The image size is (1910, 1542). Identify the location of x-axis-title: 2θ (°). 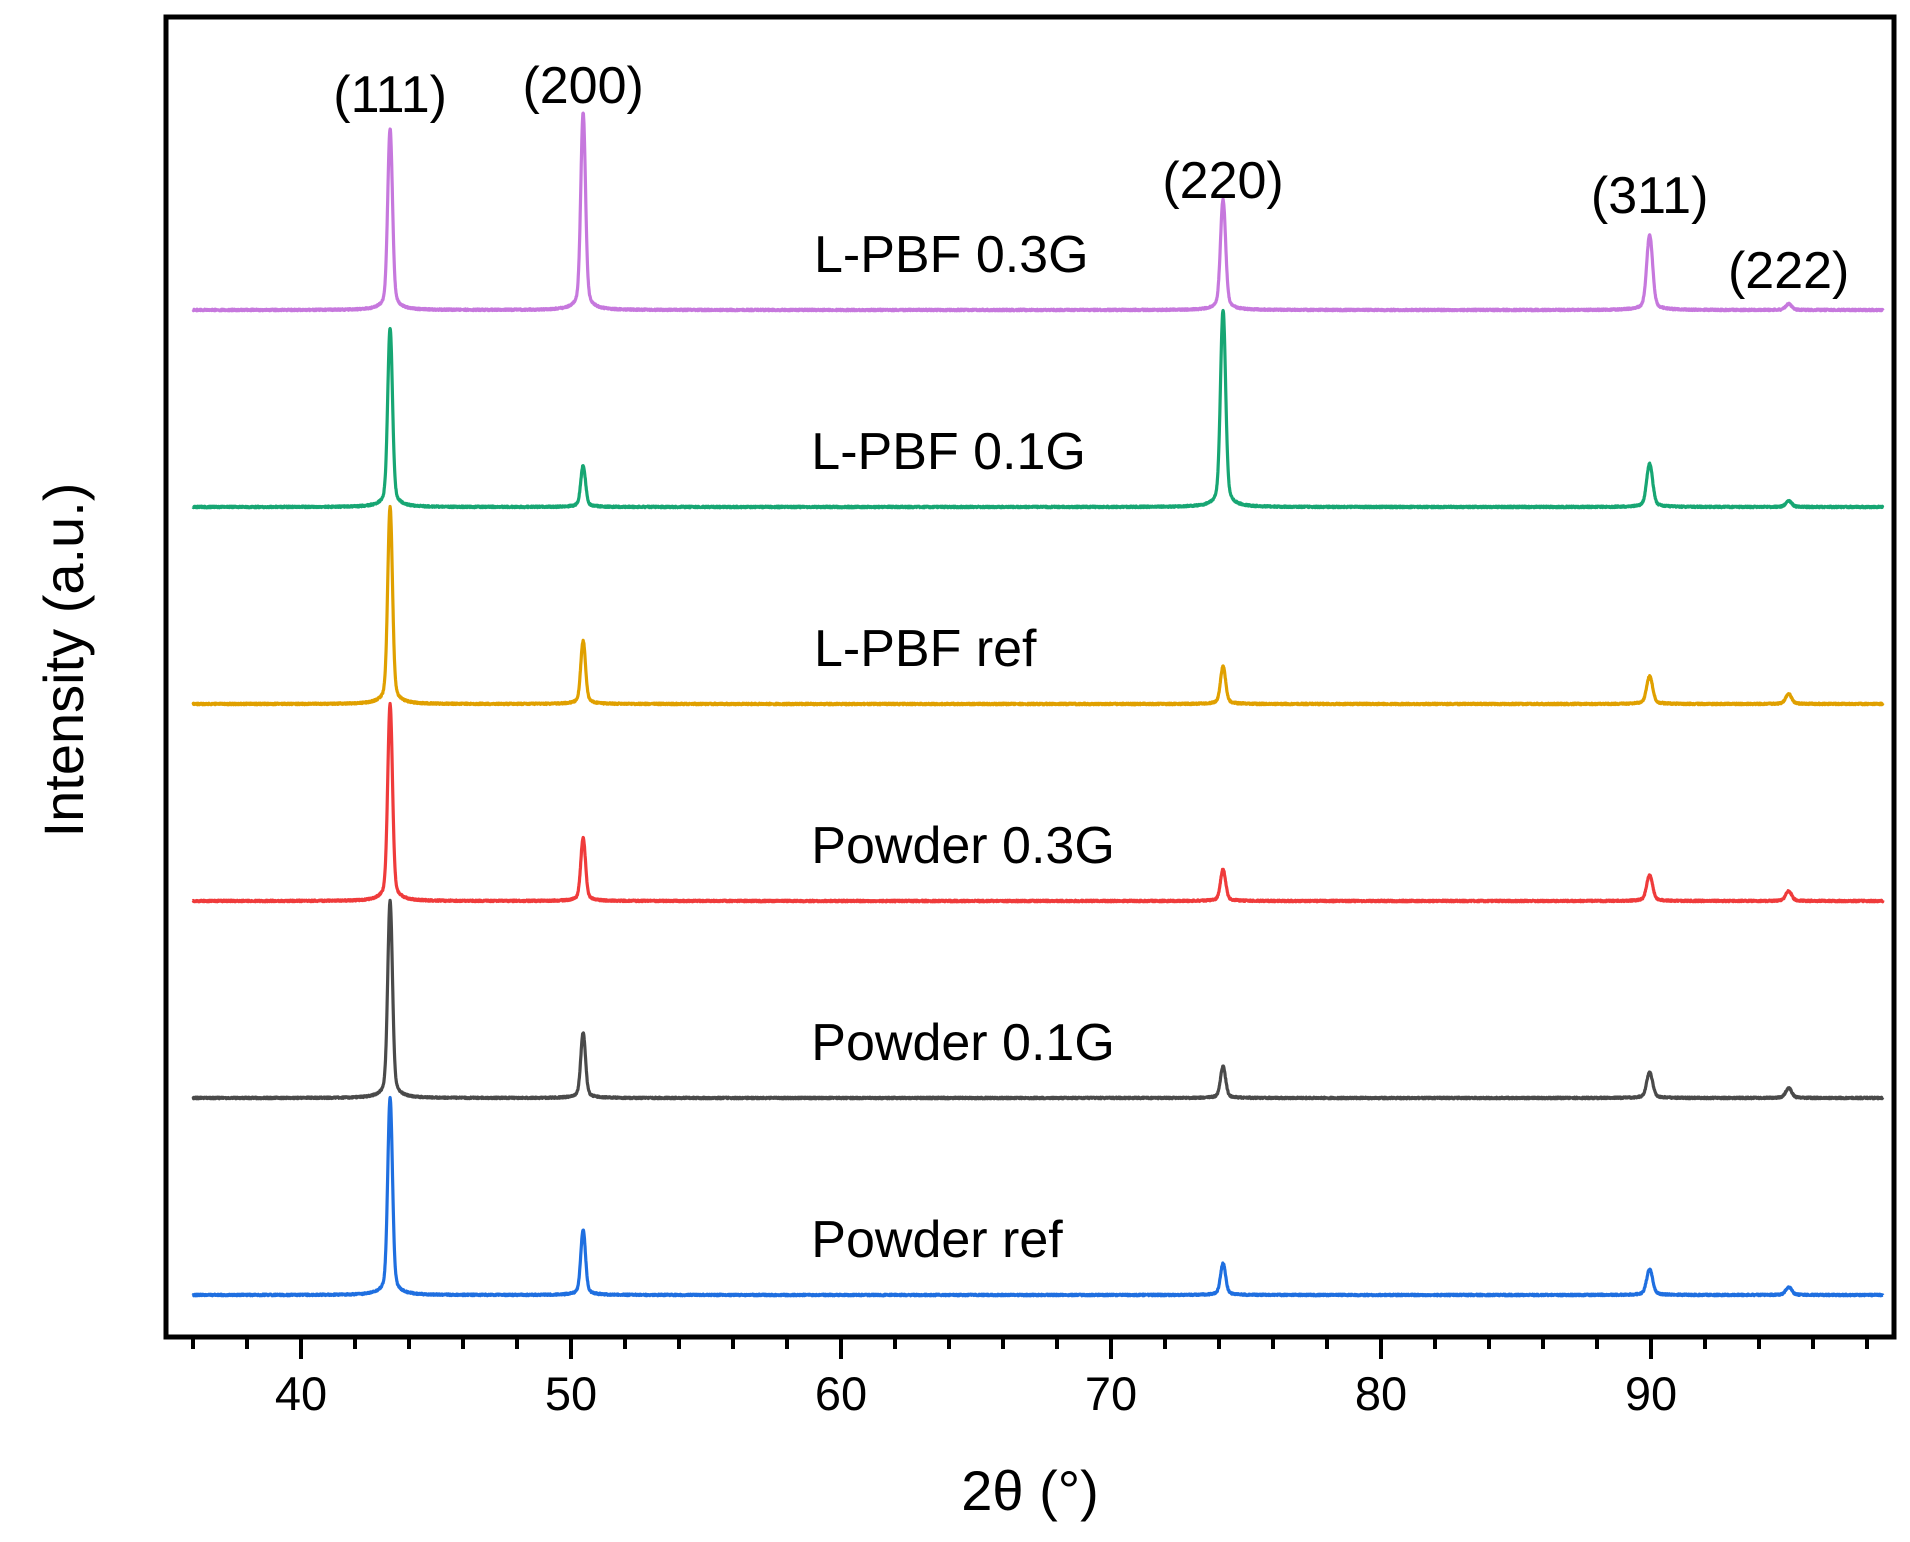
(1030, 1490).